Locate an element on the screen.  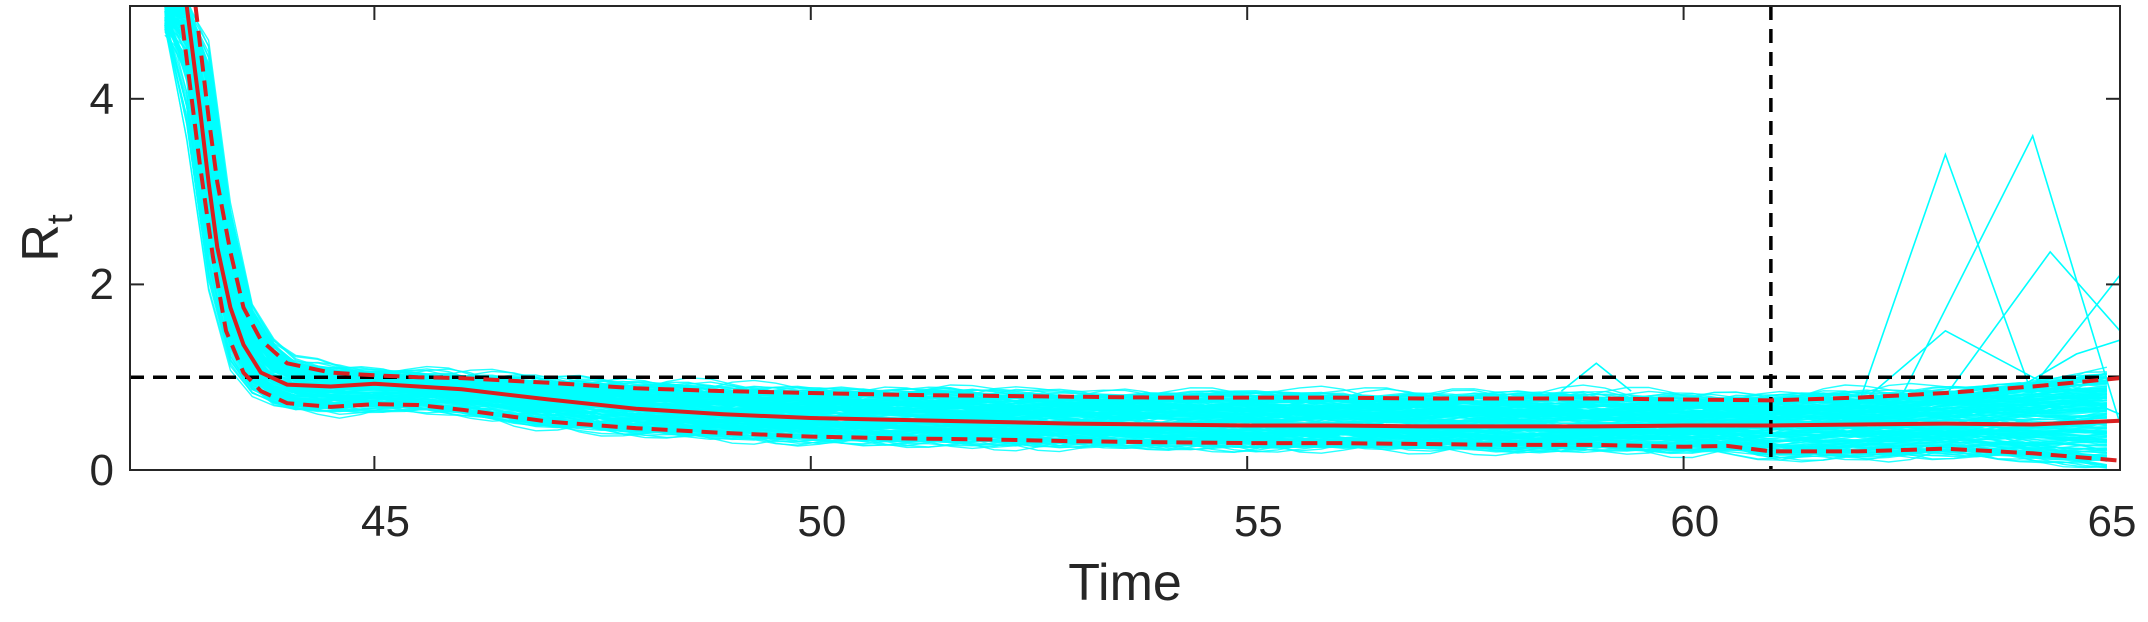
x-tick-label: 55 is located at coordinates (1258, 521).